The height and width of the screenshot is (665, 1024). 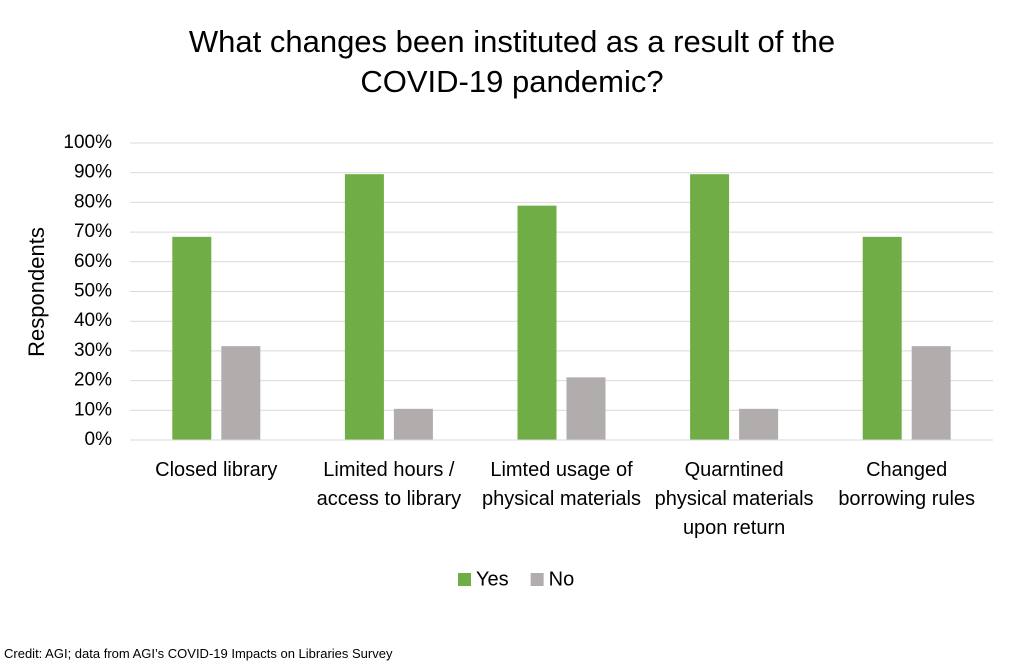 What do you see at coordinates (216, 470) in the screenshot?
I see `x-tick-label: Closed library` at bounding box center [216, 470].